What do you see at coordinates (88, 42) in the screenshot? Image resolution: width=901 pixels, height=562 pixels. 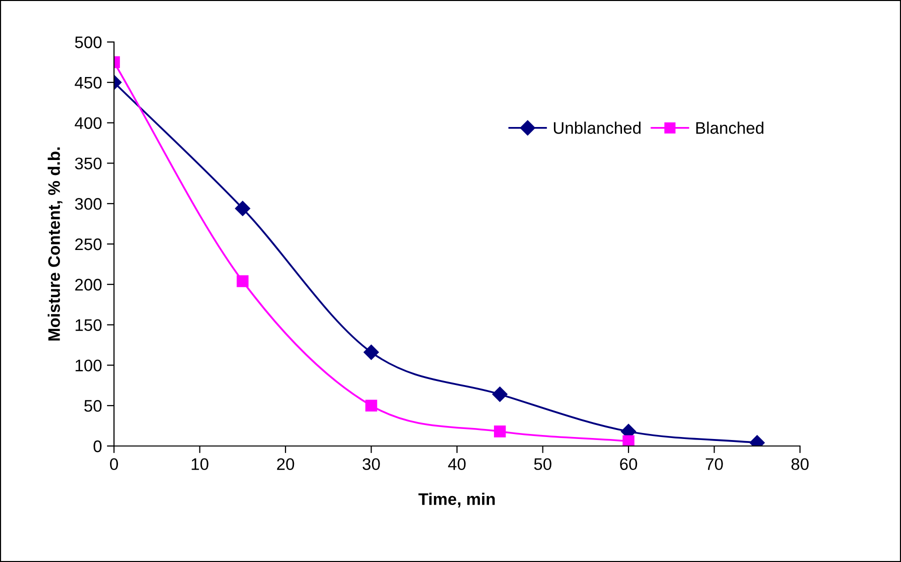 I see `y-tick-label: 500` at bounding box center [88, 42].